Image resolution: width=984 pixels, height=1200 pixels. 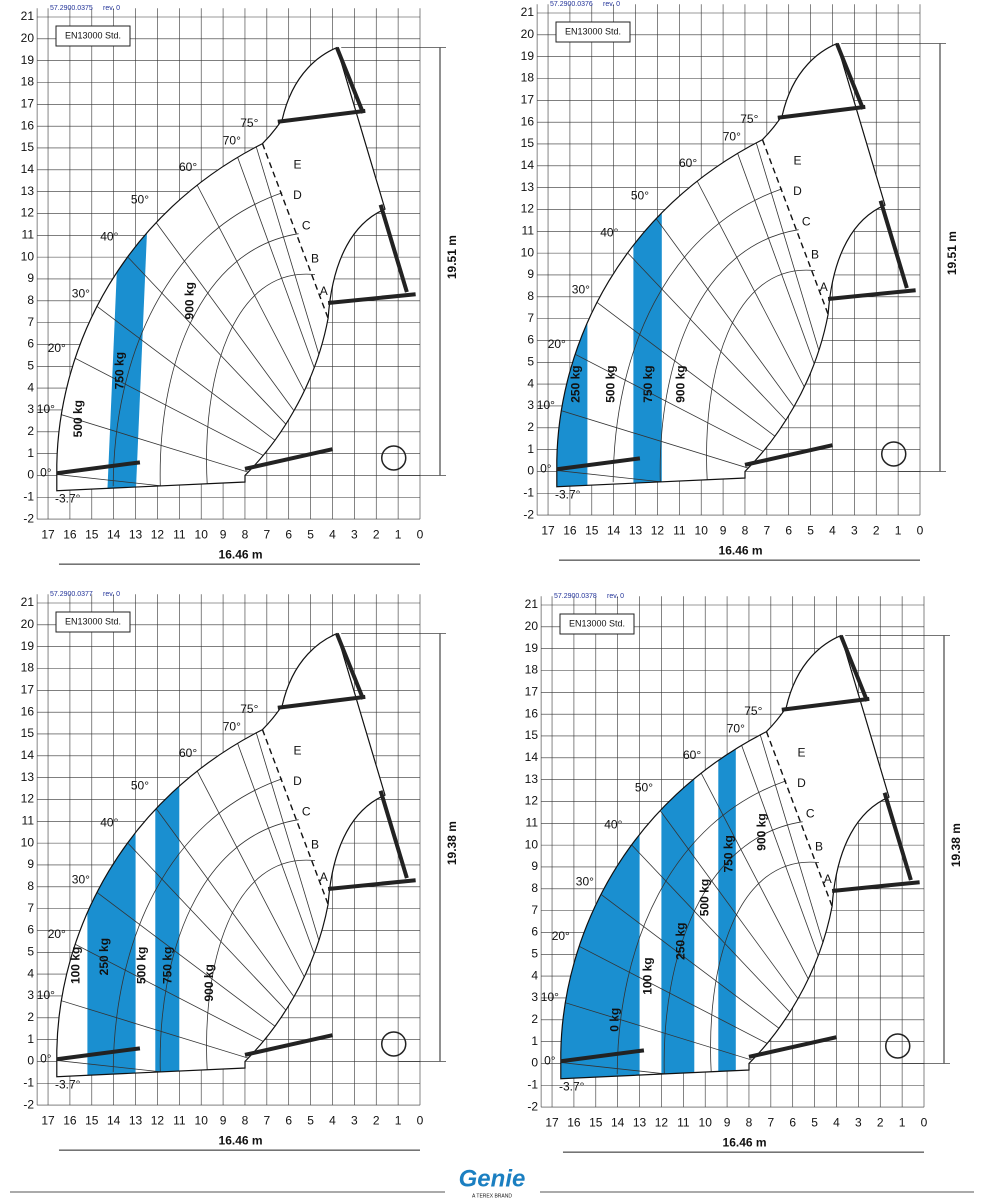 I want to click on x-tick-label: 0, so click(x=420, y=1120).